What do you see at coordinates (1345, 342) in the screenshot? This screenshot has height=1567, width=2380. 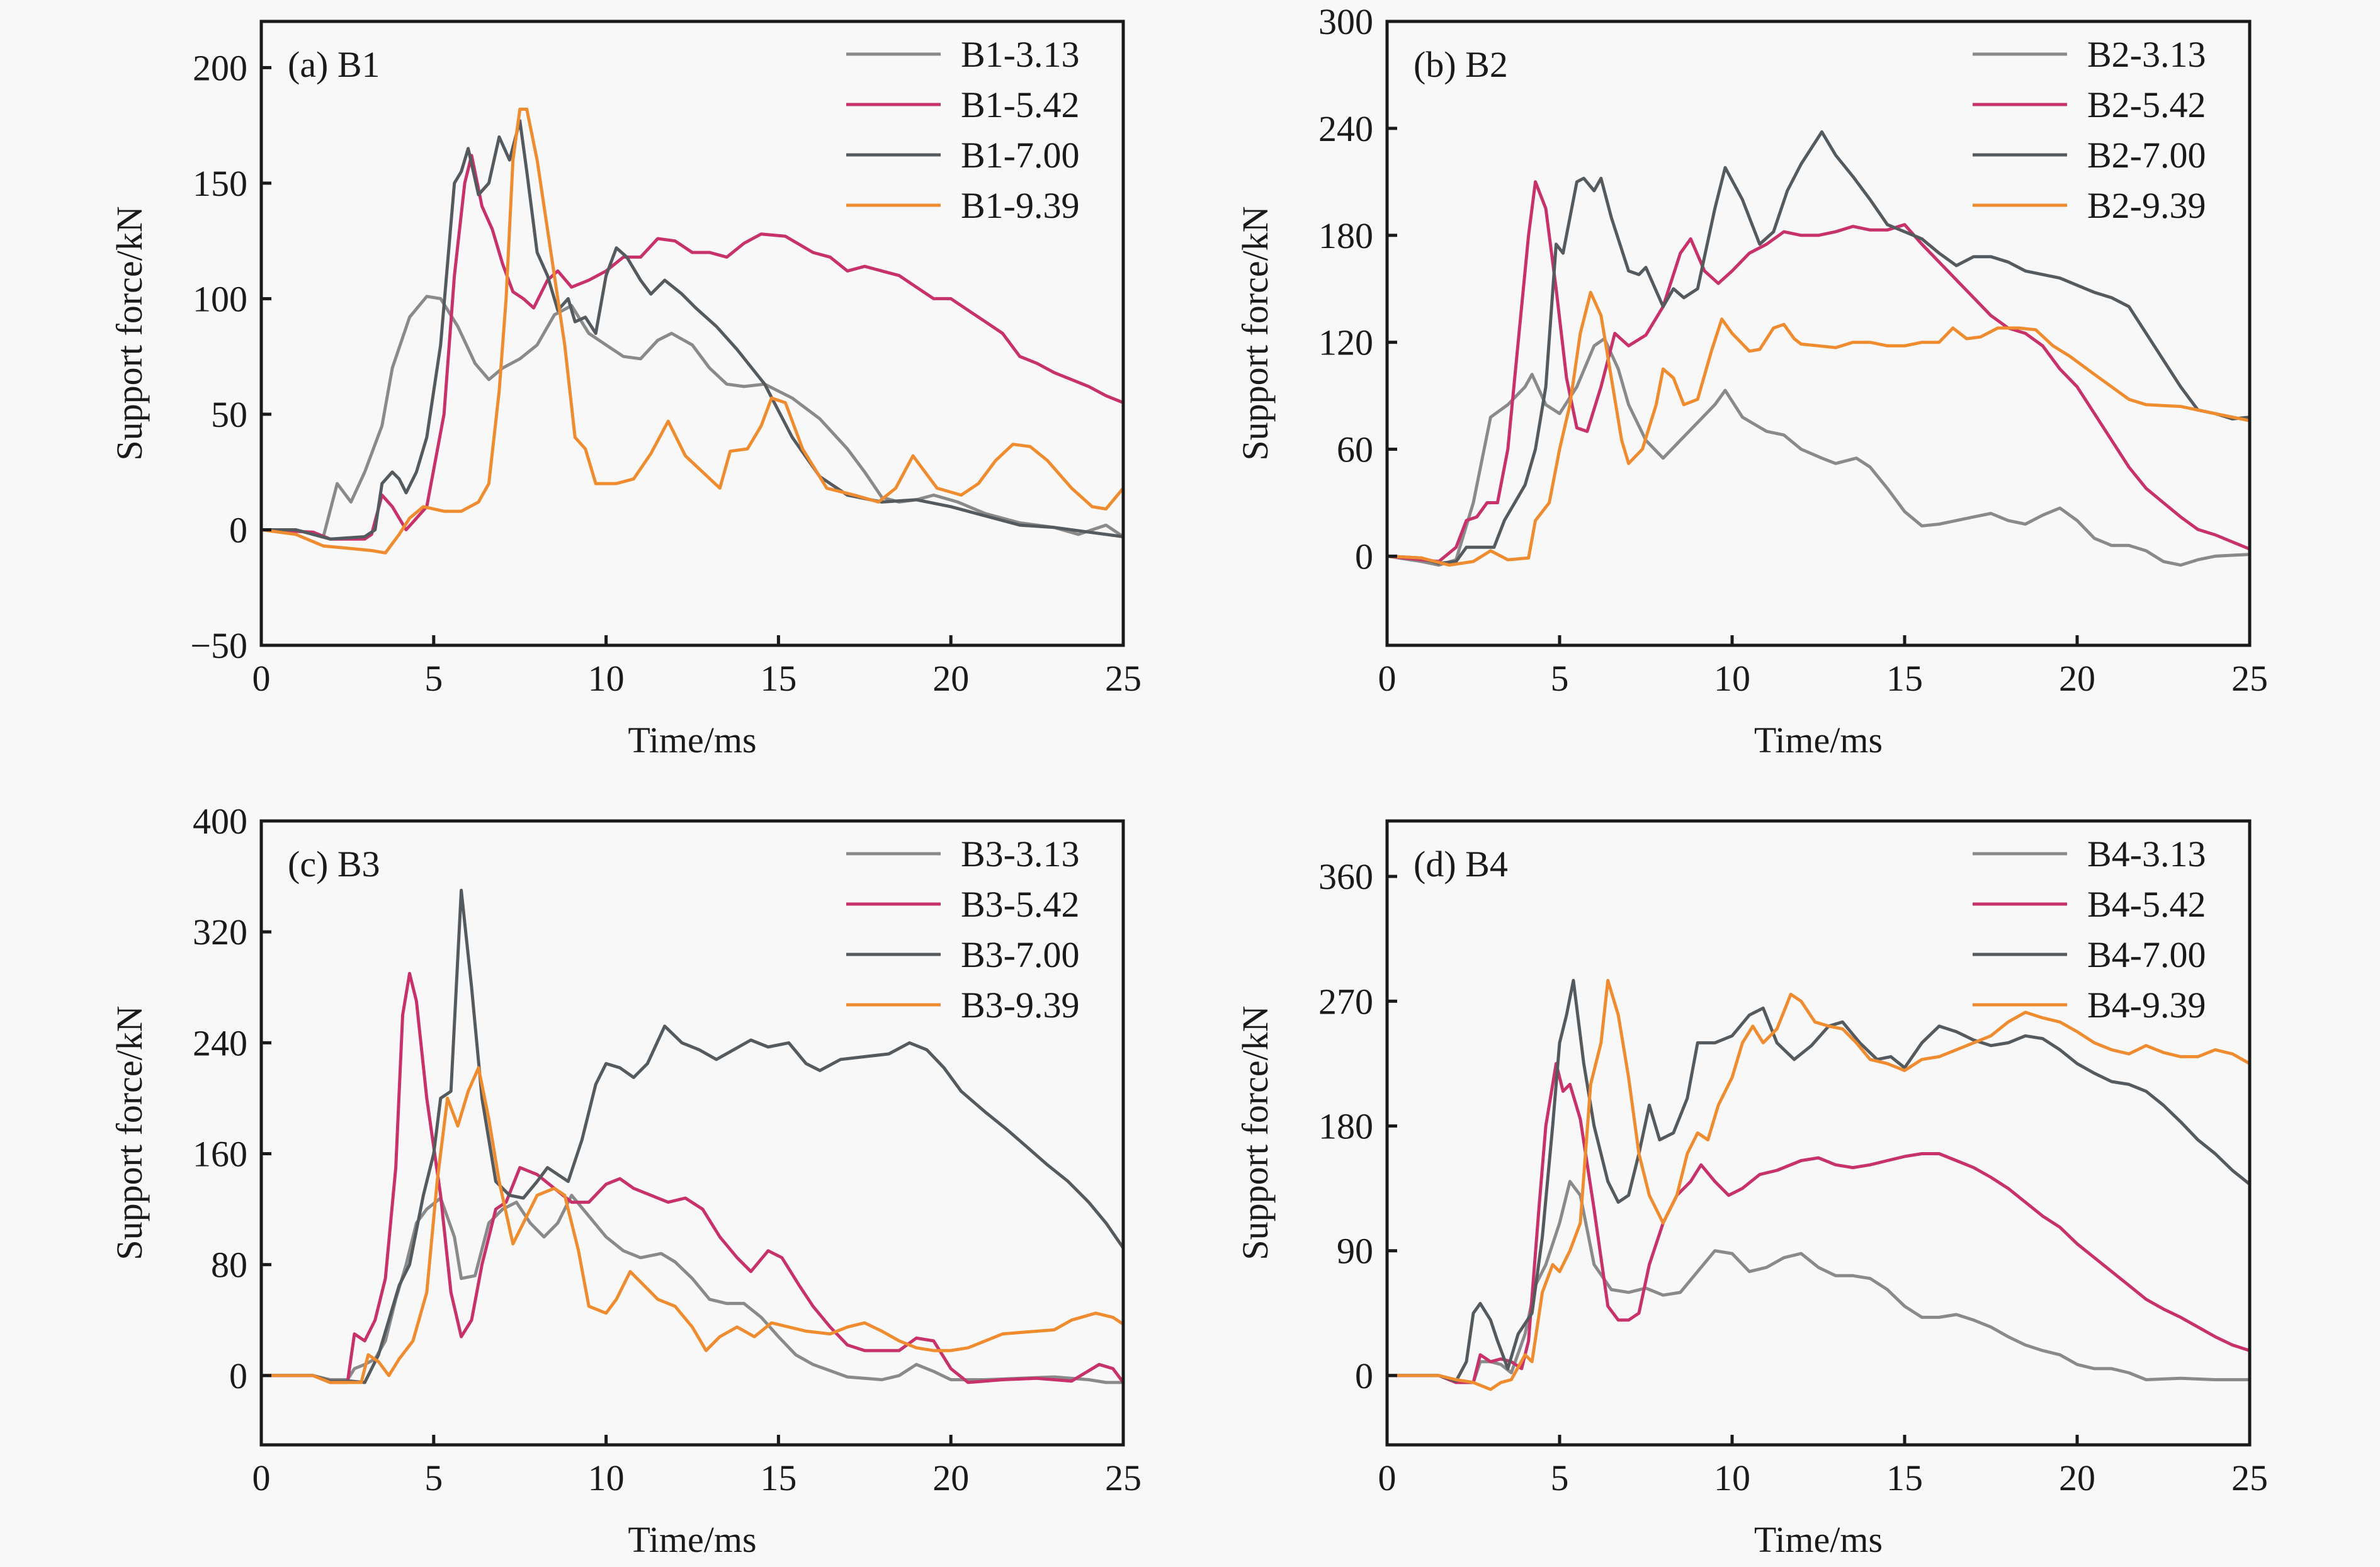 I see `y-tick-label: 120` at bounding box center [1345, 342].